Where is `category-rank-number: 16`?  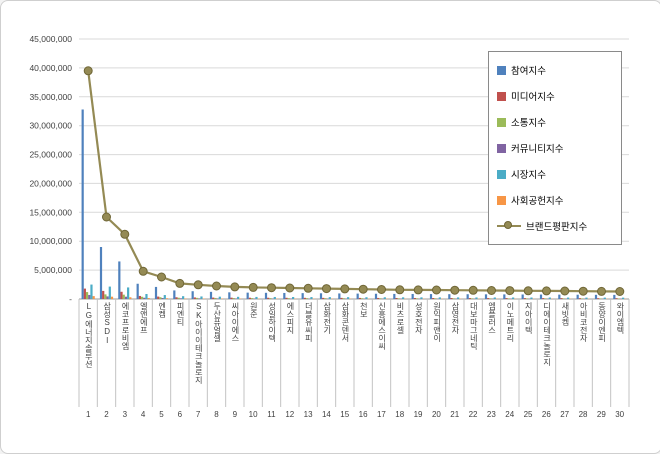
category-rank-number: 16 is located at coordinates (363, 414).